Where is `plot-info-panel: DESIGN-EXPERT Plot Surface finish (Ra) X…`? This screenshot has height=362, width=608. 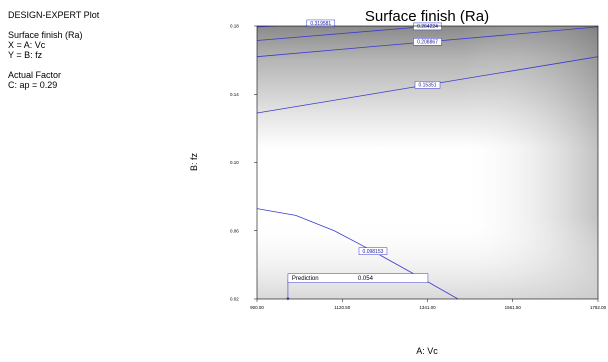
plot-info-panel: DESIGN-EXPERT Plot Surface finish (Ra) X… is located at coordinates (53, 50).